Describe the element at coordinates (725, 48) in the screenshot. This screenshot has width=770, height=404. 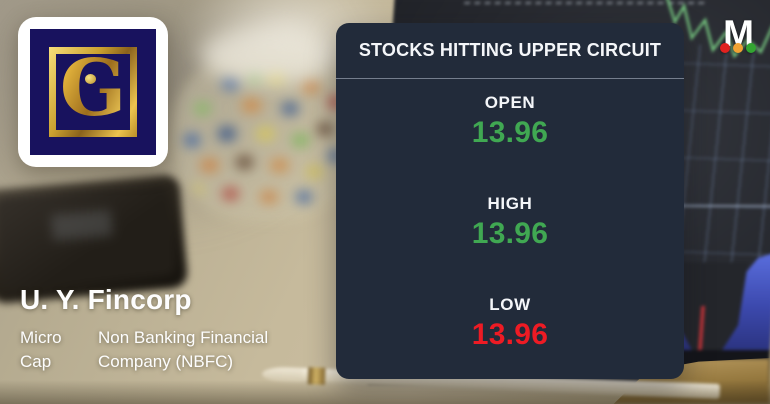
I see `brand-dot-red` at that location.